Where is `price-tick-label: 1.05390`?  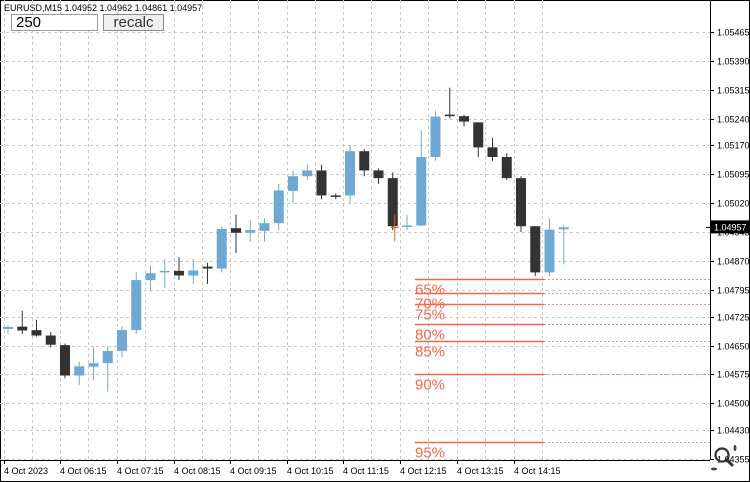
price-tick-label: 1.05390 is located at coordinates (733, 62).